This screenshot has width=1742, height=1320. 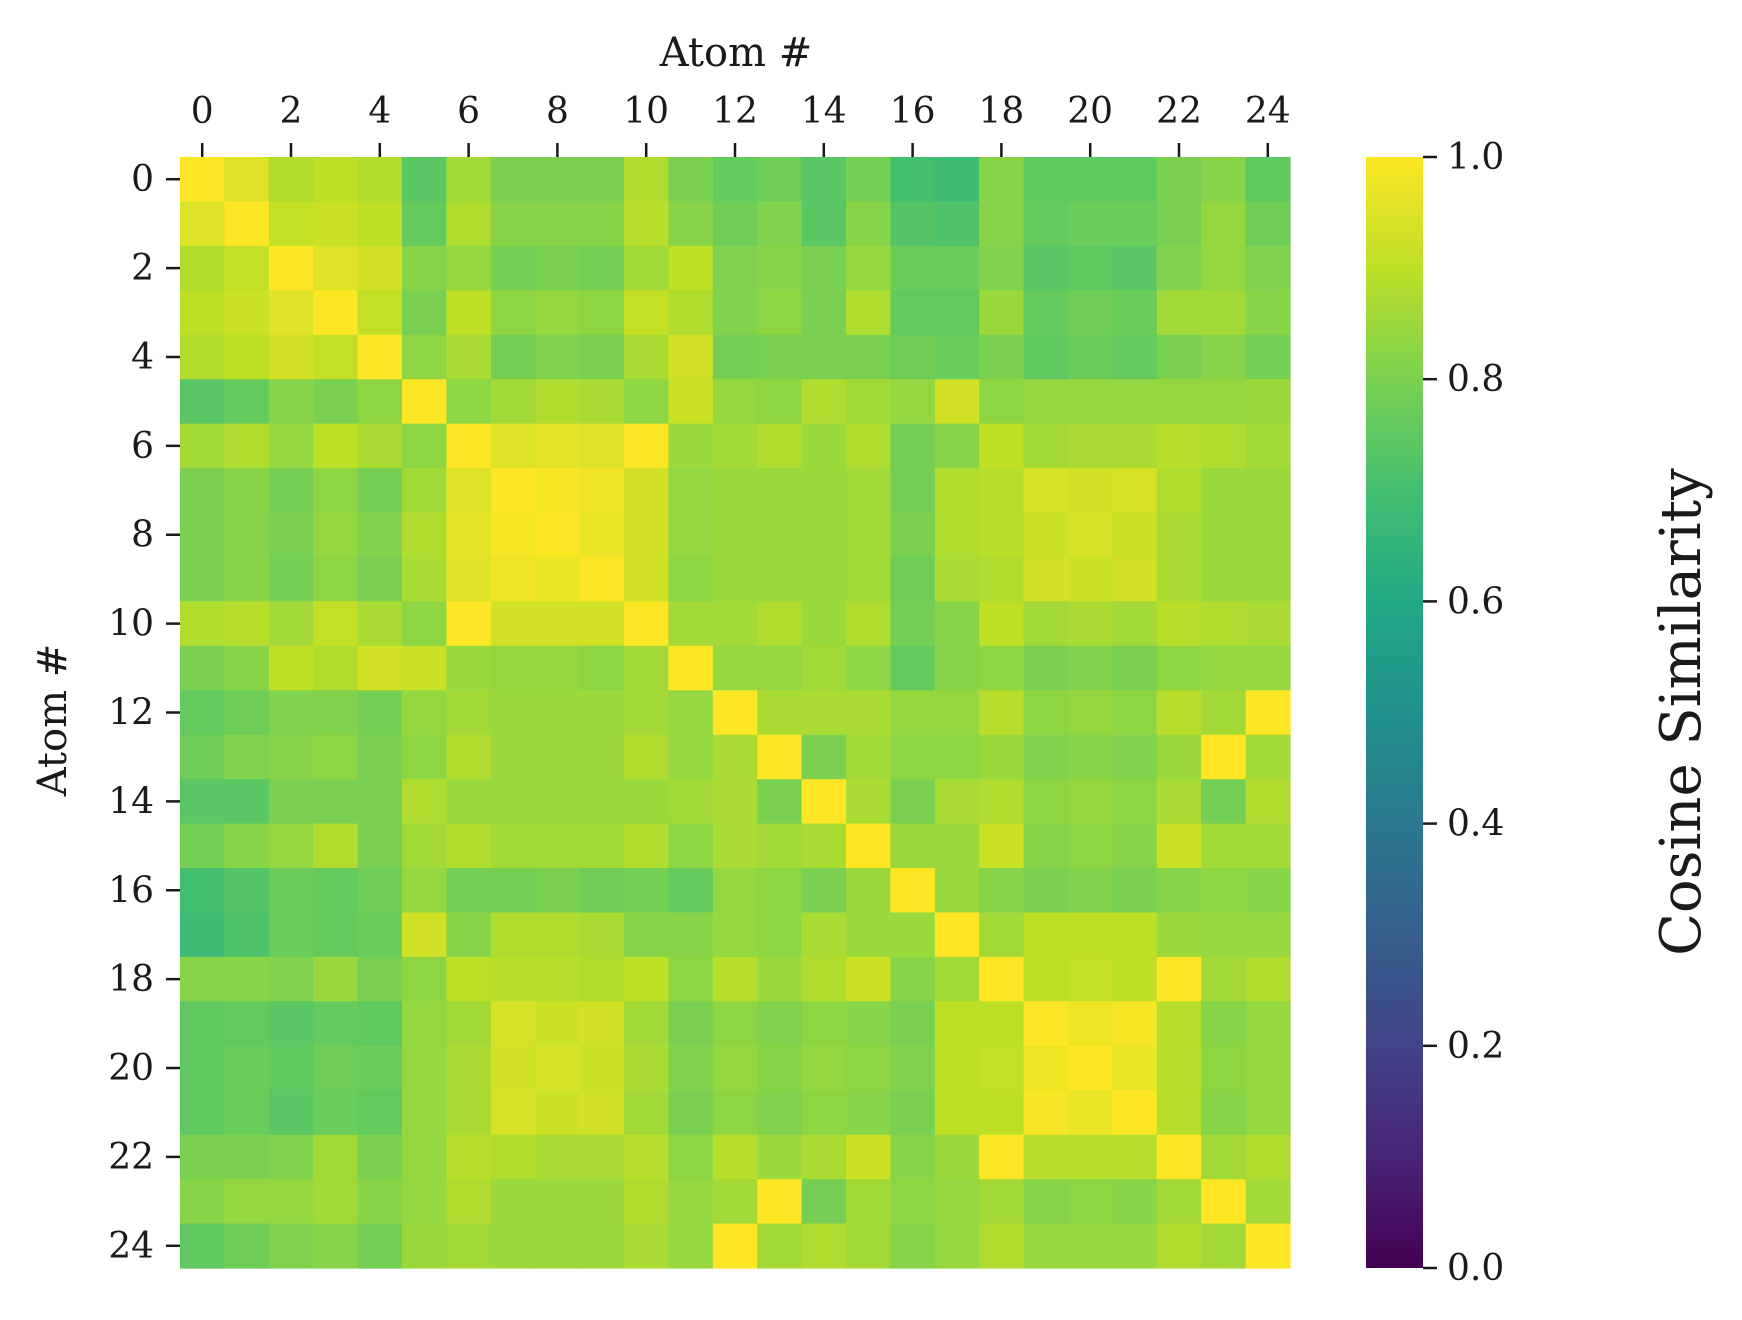 I want to click on colorbar-title: Cosine Similarity, so click(x=1681, y=712).